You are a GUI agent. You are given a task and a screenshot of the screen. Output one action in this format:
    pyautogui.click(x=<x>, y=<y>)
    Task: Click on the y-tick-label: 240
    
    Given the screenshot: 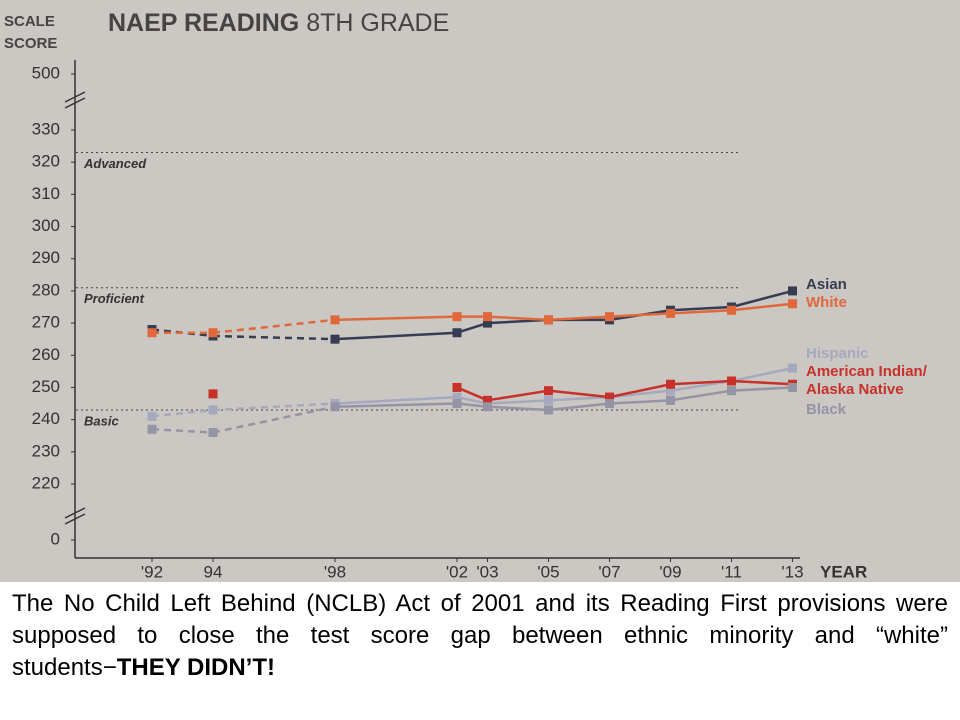 What is the action you would take?
    pyautogui.click(x=46, y=418)
    